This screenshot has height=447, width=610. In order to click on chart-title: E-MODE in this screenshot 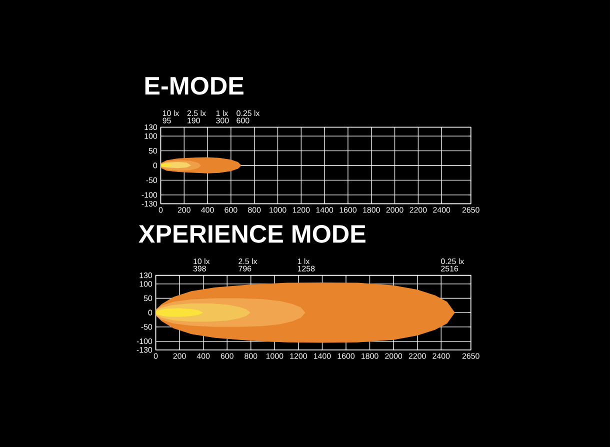, I will do `click(194, 85)`.